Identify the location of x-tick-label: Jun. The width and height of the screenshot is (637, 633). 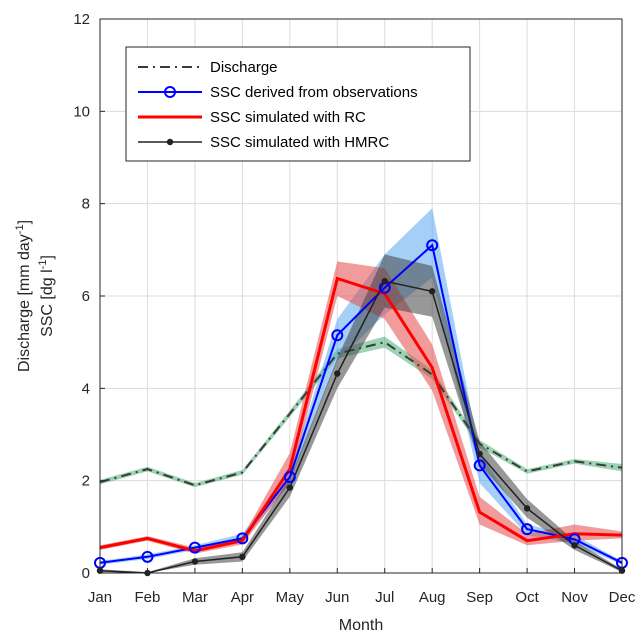
(337, 597).